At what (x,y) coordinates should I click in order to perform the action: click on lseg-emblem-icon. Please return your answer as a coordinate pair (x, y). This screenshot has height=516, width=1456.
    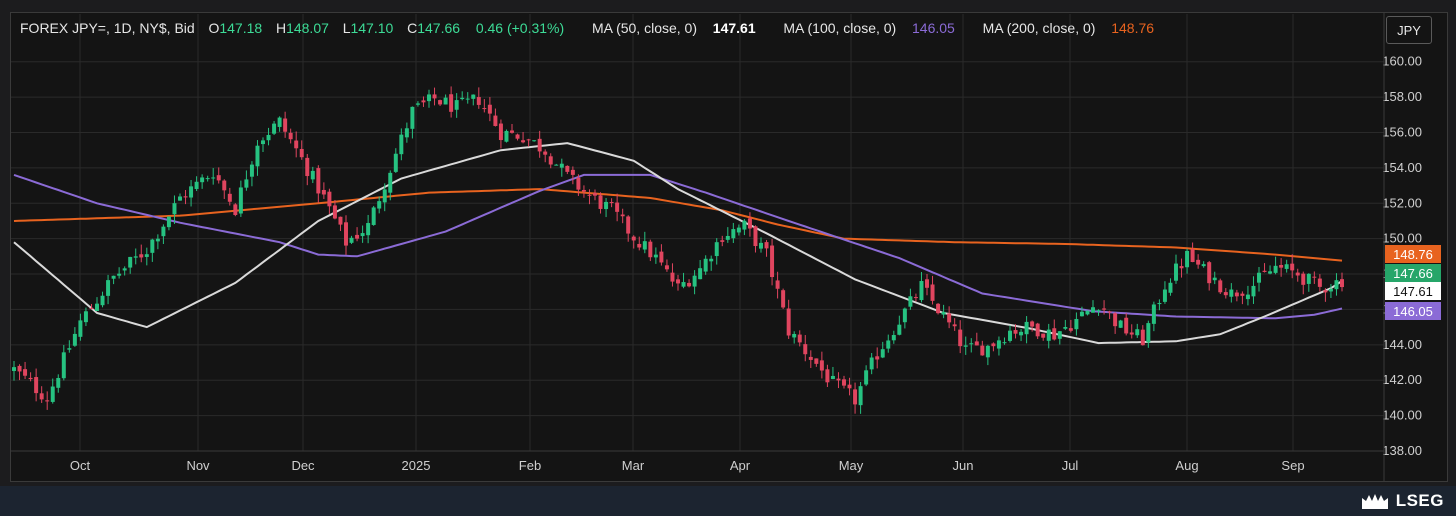
    Looking at the image, I should click on (1374, 501).